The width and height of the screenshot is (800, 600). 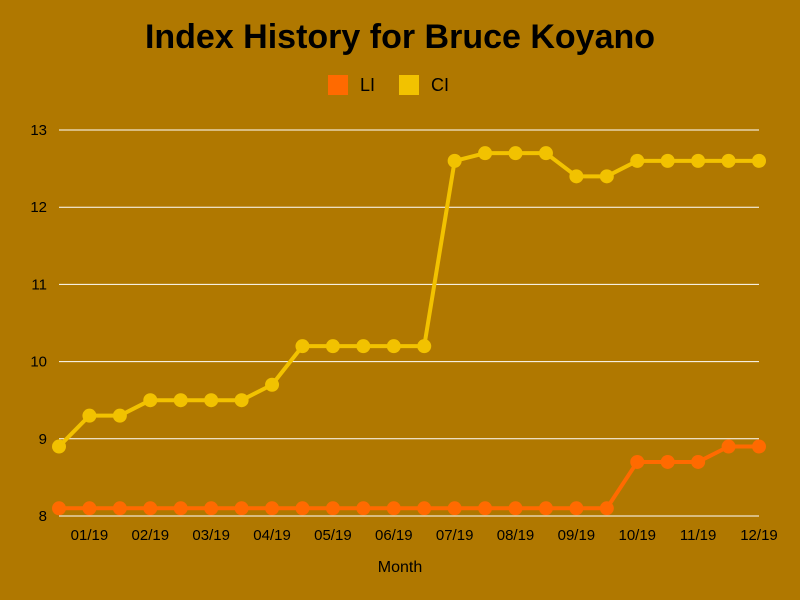 What do you see at coordinates (388, 85) in the screenshot?
I see `legend: LI CI` at bounding box center [388, 85].